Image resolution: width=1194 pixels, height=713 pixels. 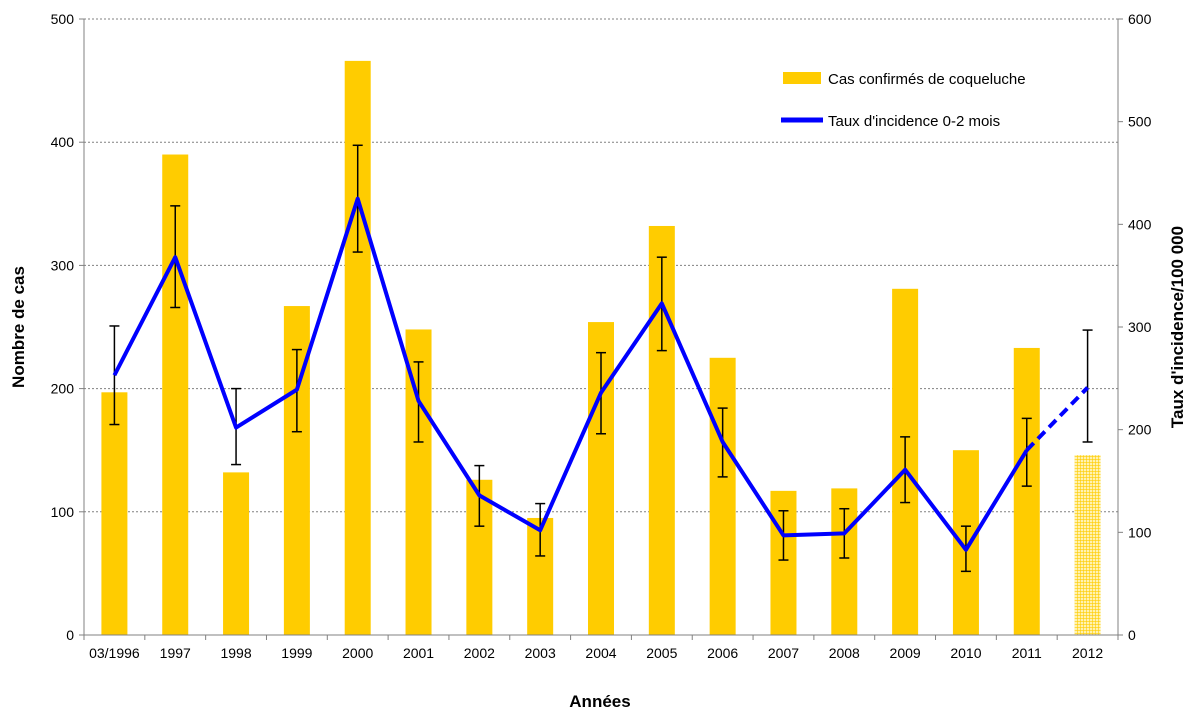 I want to click on x-tick-label: 2012, so click(x=1087, y=653).